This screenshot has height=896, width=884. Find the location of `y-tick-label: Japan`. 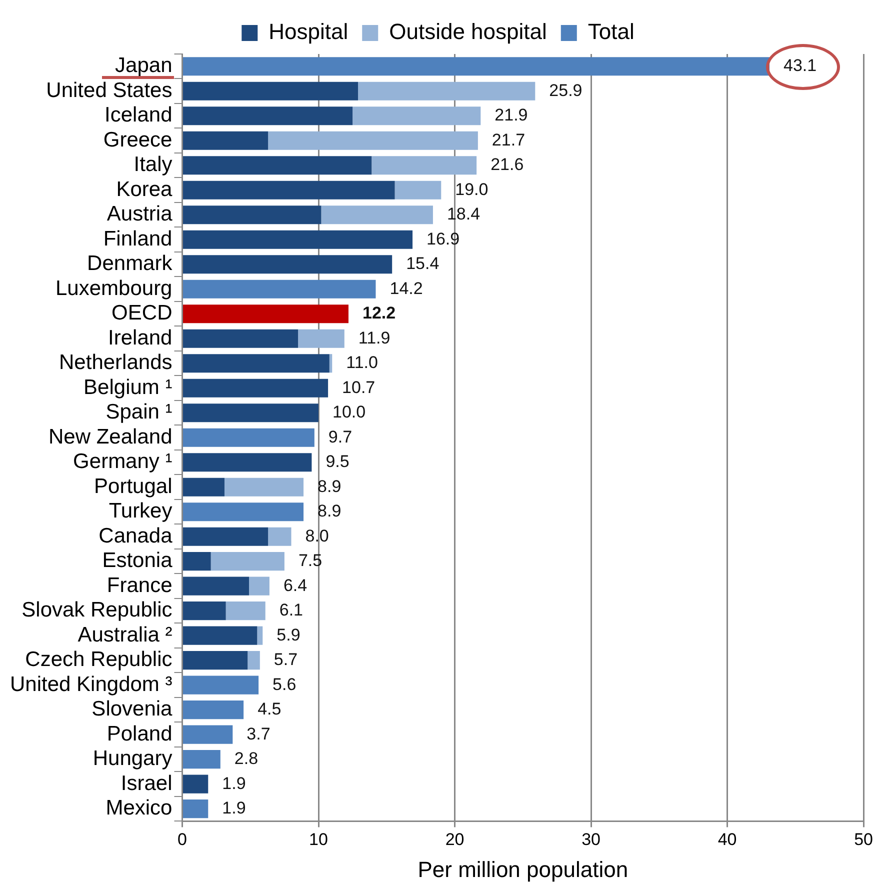

y-tick-label: Japan is located at coordinates (143, 66).